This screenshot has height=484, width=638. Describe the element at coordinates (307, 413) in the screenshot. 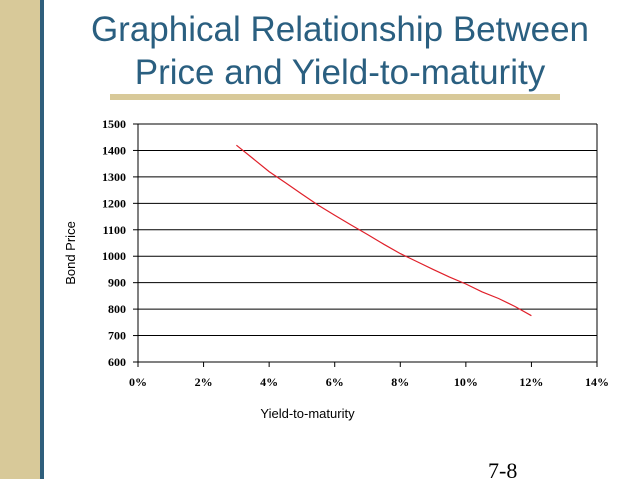

I see `x-axis-label: Yield-to-maturity` at that location.